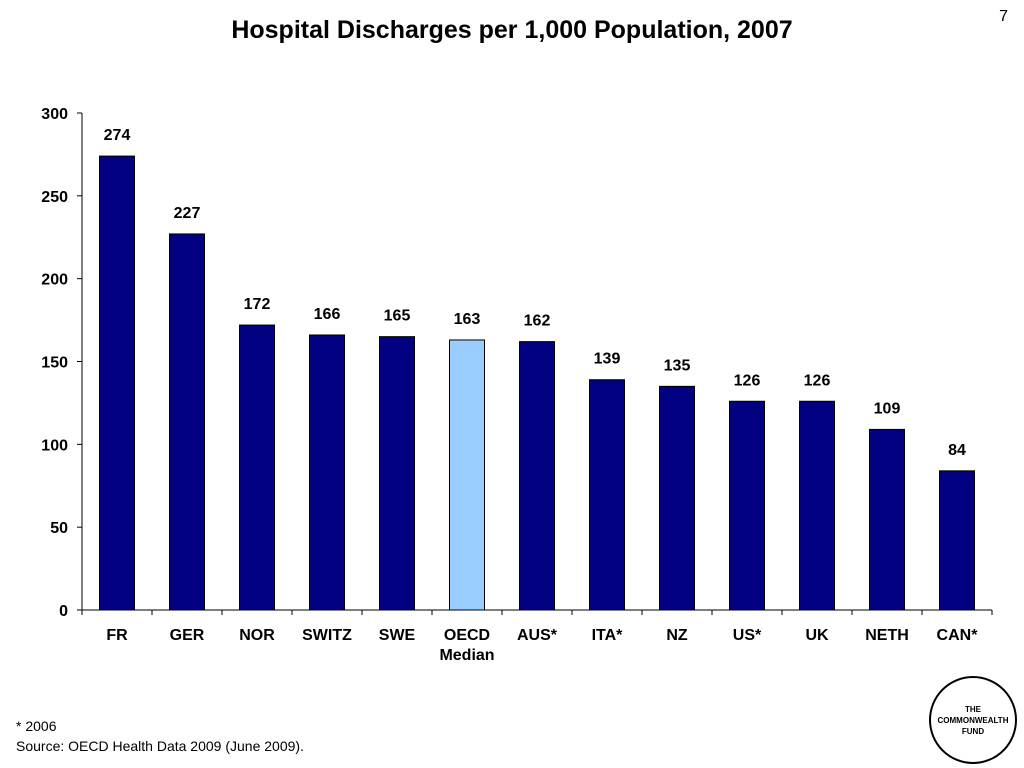 This screenshot has width=1024, height=768. Describe the element at coordinates (59, 528) in the screenshot. I see `y-tick-label: 50` at that location.